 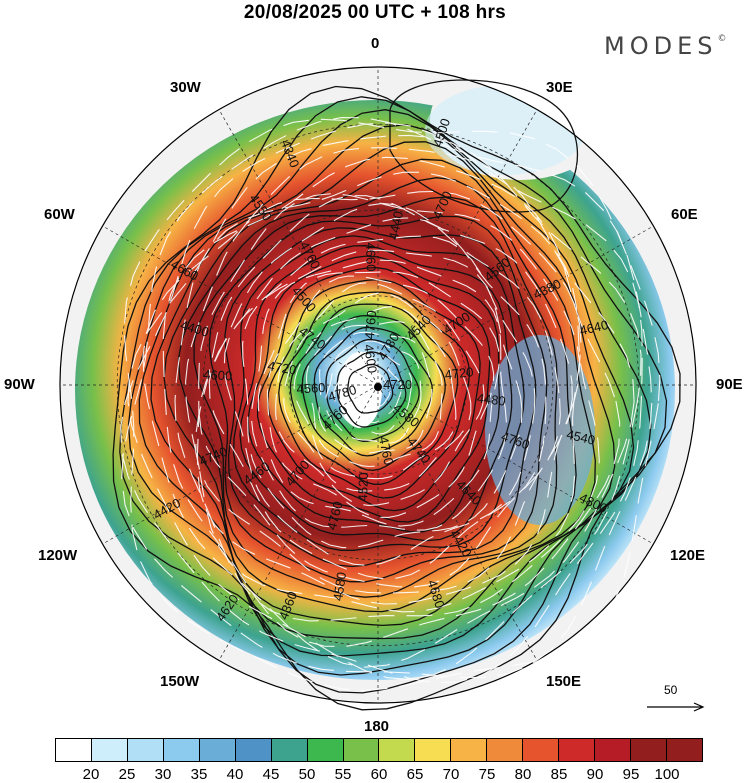 What do you see at coordinates (363, 486) in the screenshot?
I see `contour-label: 4520` at bounding box center [363, 486].